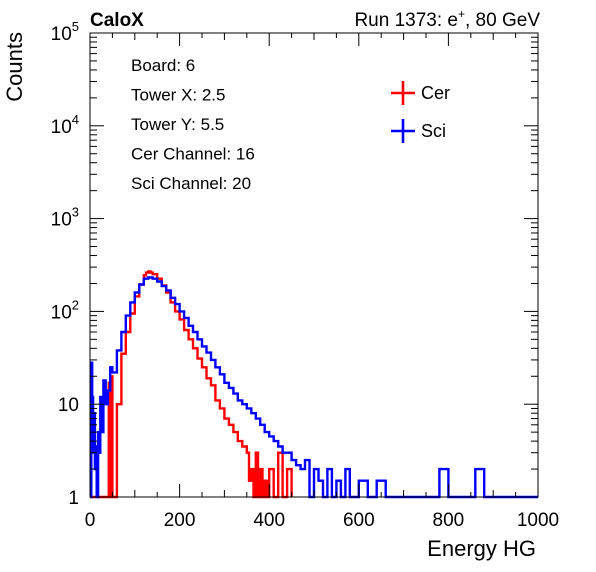 This screenshot has width=596, height=572. I want to click on run-suffix: , 80 GeV, so click(502, 20).